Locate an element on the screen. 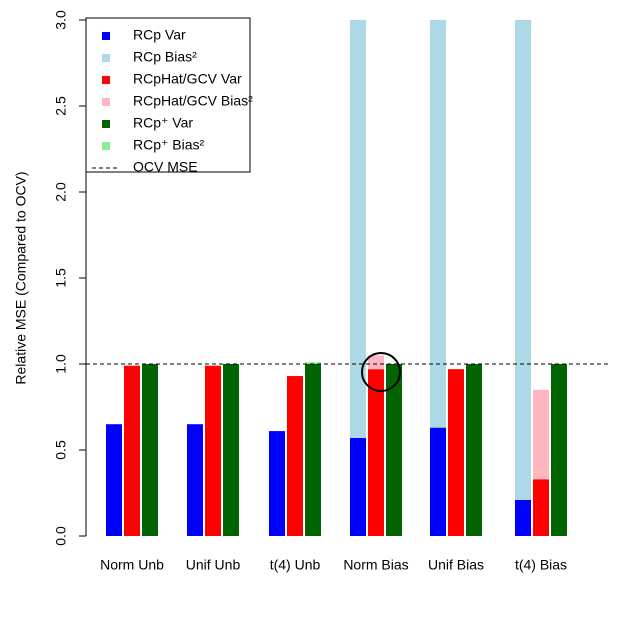  x-tick-label: Unif Unb is located at coordinates (213, 565).